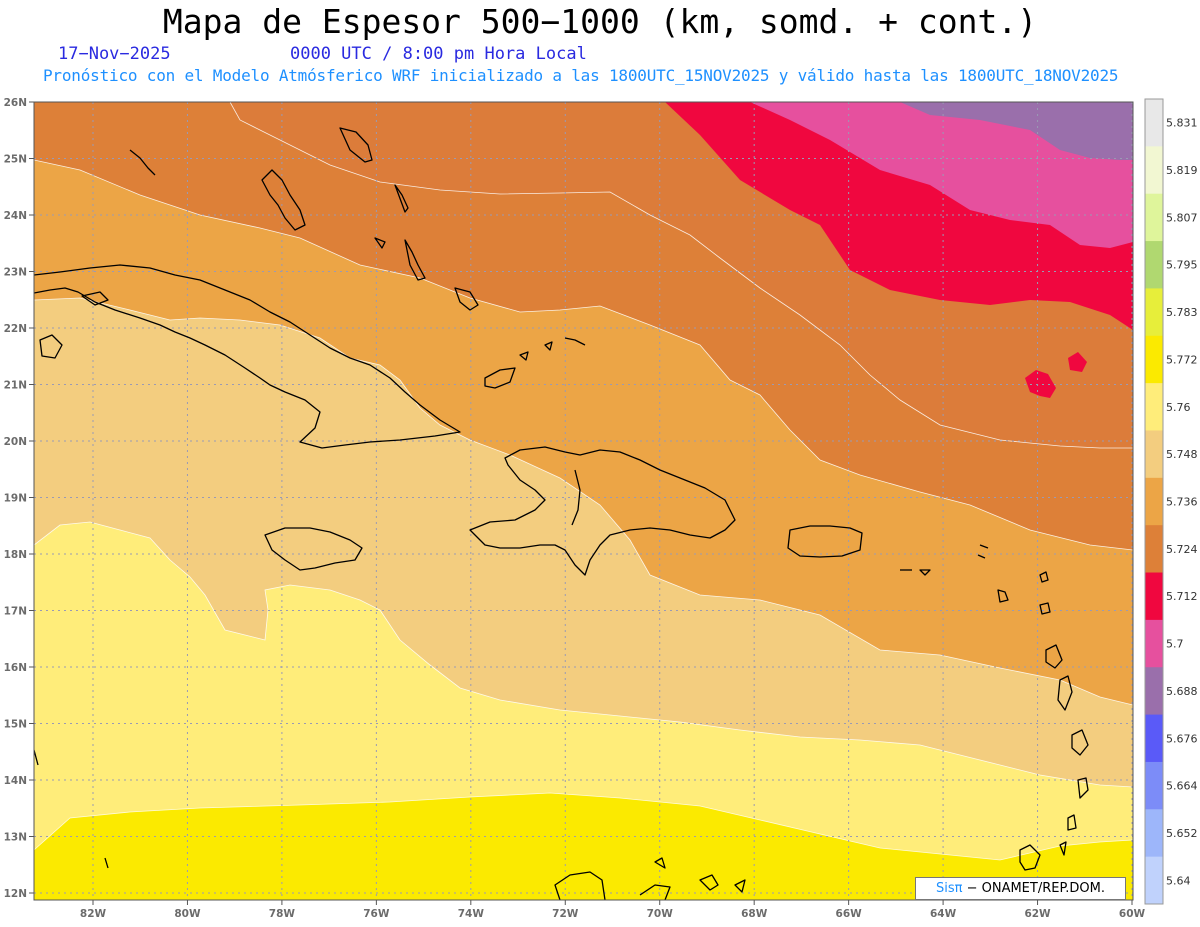  Describe the element at coordinates (1182, 691) in the screenshot. I see `colorbar-label: 5.688` at that location.